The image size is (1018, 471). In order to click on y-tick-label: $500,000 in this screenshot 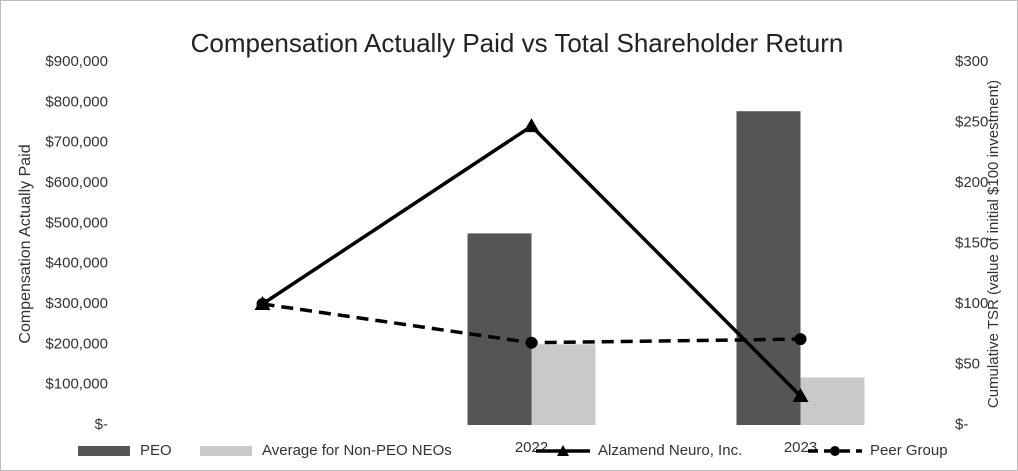, I will do `click(76, 222)`.